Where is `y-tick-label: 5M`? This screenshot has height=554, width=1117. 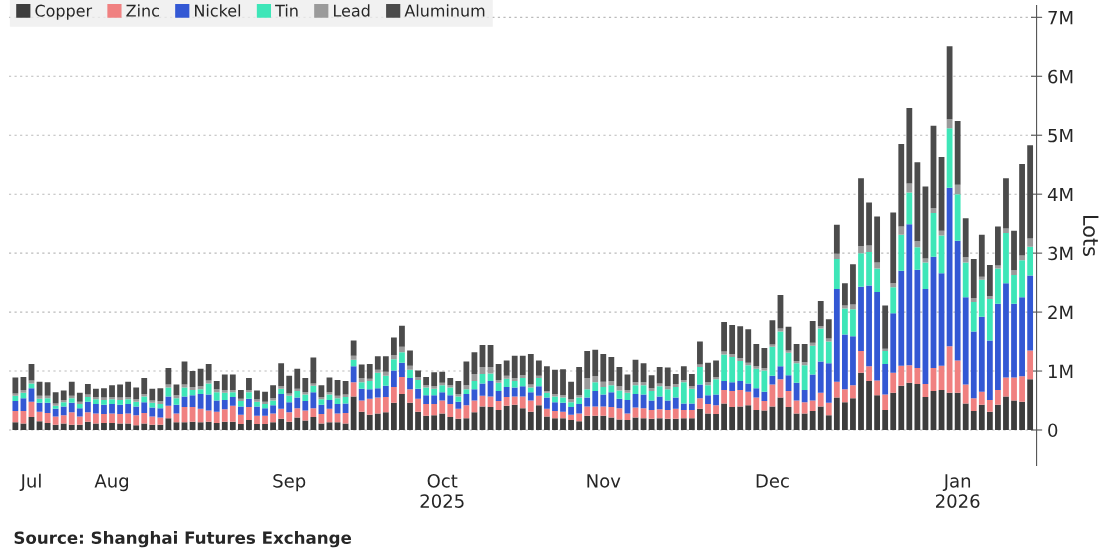 y-tick-label: 5M is located at coordinates (1060, 135).